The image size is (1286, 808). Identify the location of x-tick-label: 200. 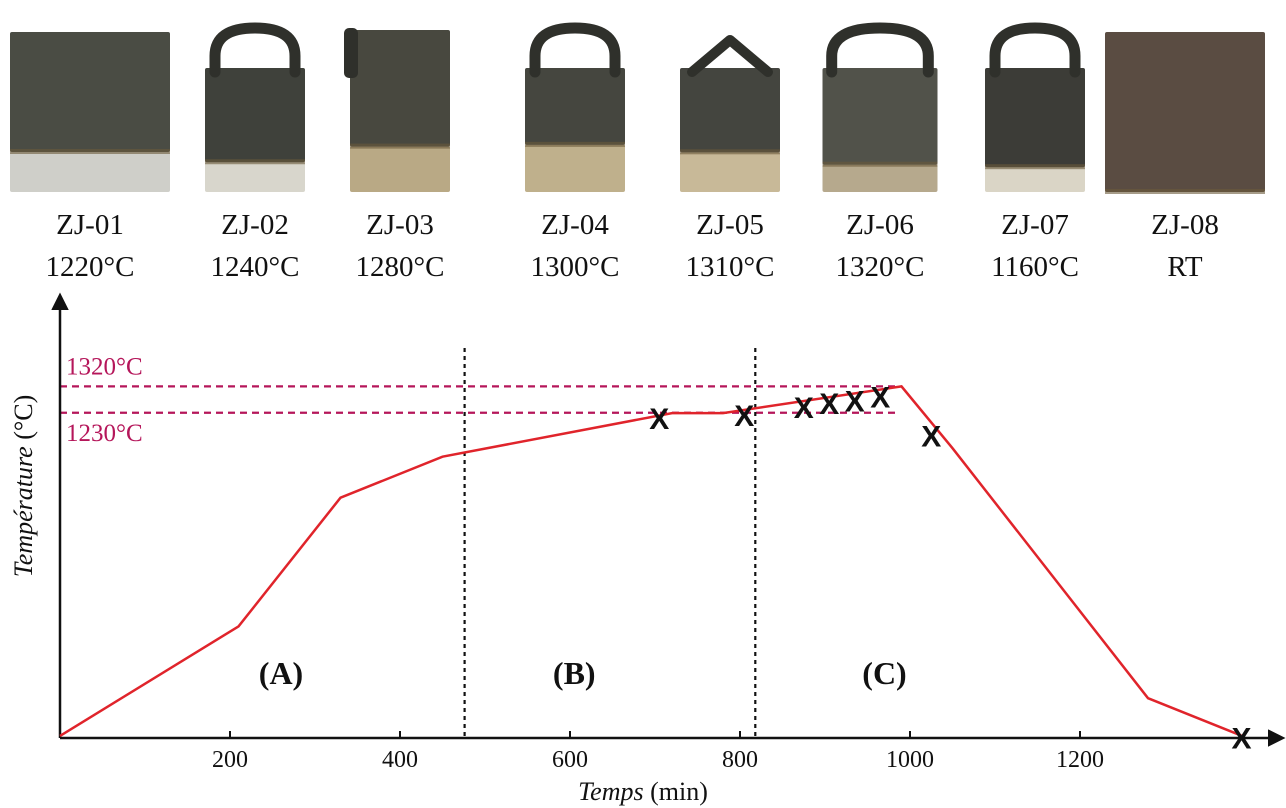
(230, 760).